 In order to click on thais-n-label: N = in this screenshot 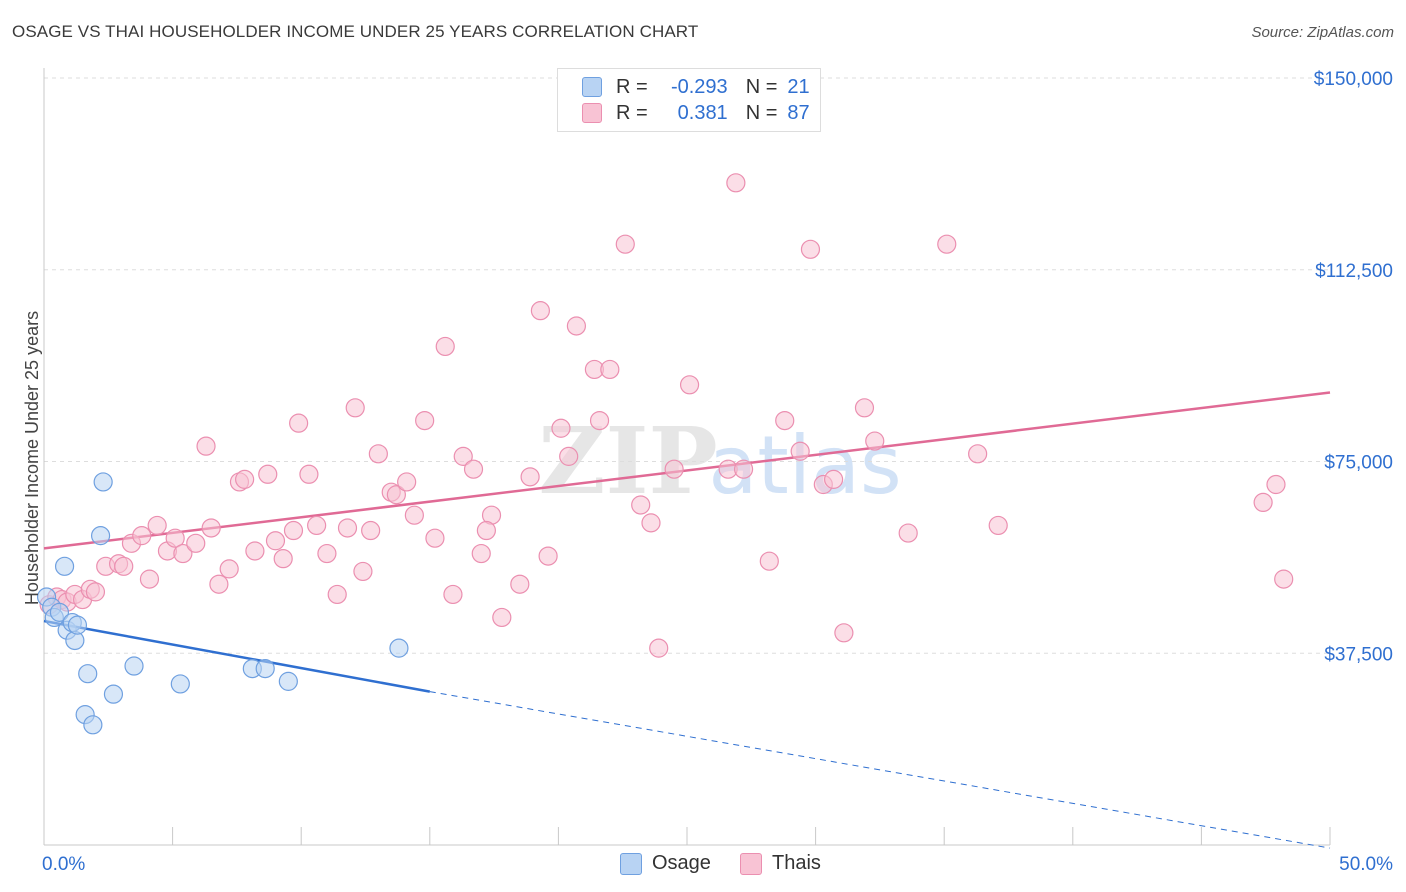, I will do `click(761, 112)`.